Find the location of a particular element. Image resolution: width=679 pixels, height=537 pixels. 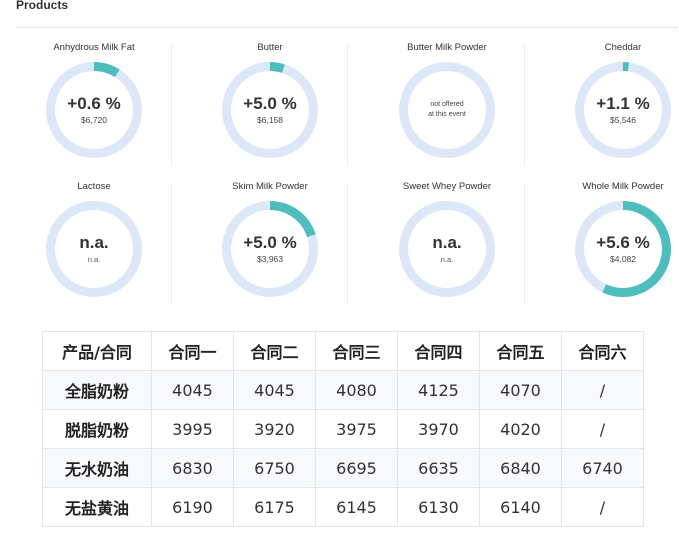

table-row: 无盐黄油 6190 6175 6145 6130 6140 / is located at coordinates (343, 507).